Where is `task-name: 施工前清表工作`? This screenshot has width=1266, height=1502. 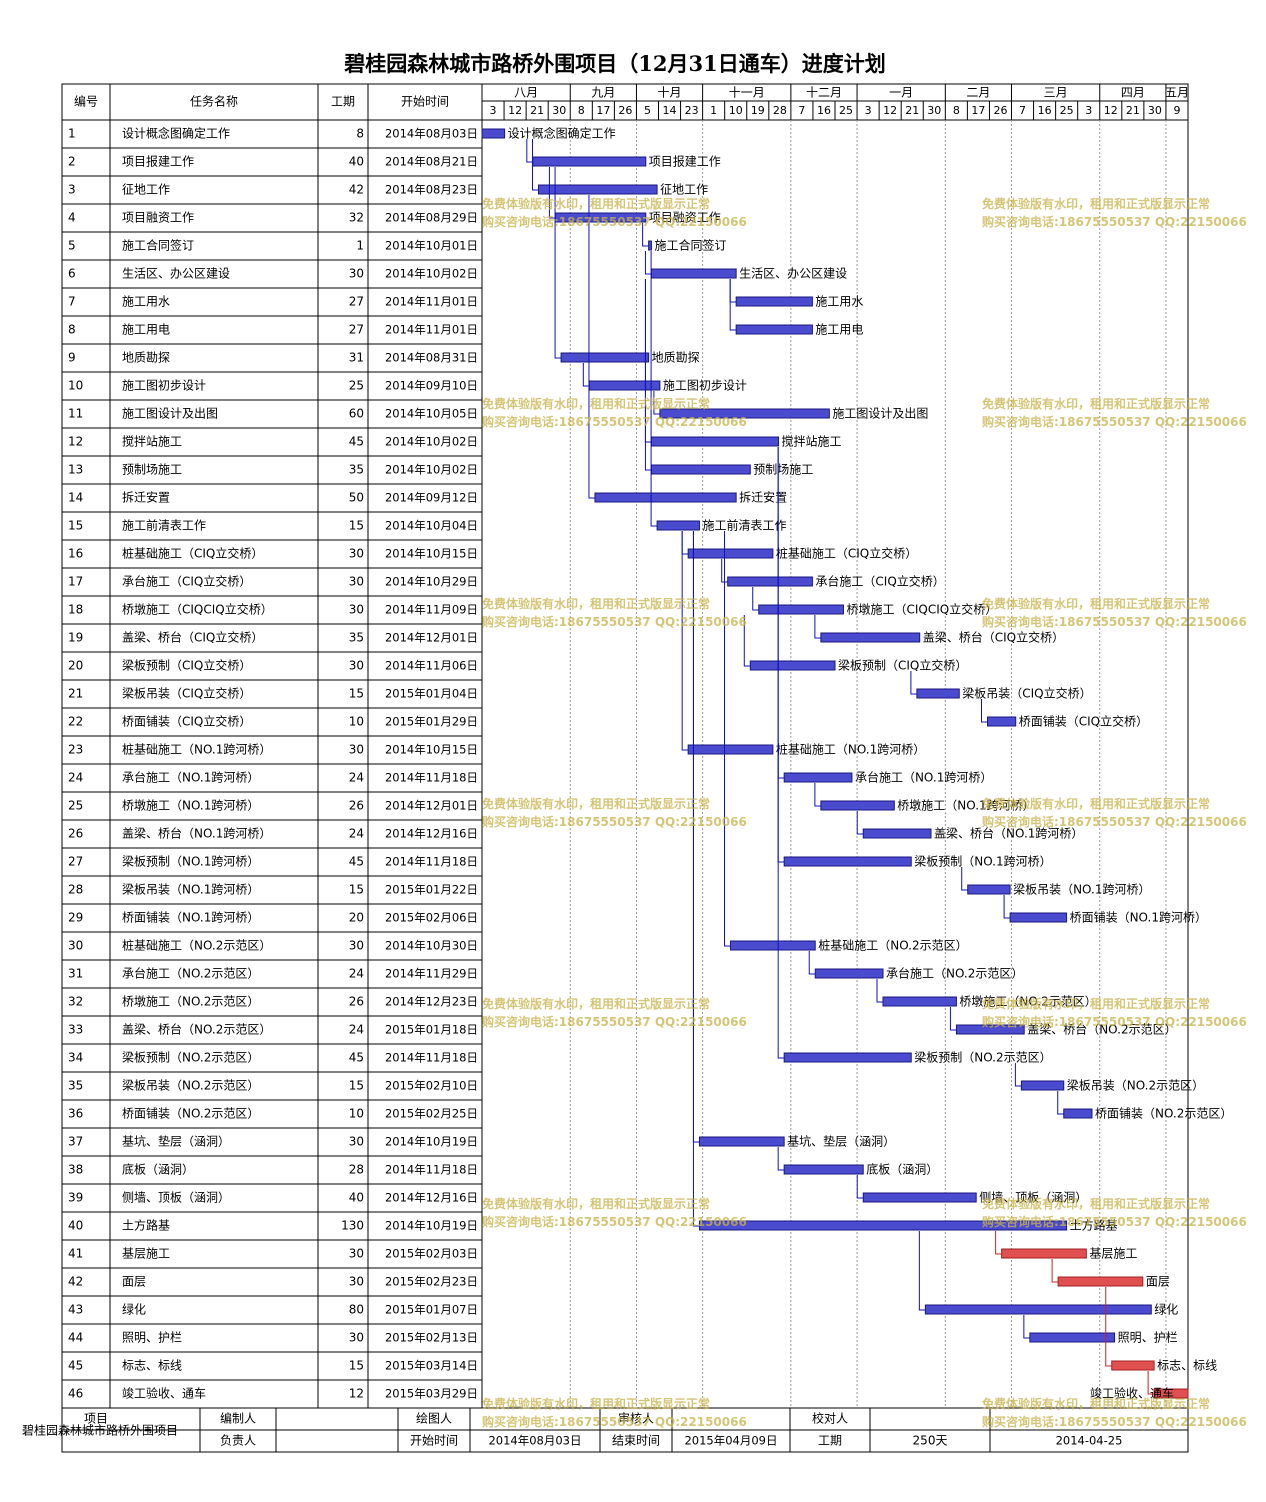 task-name: 施工前清表工作 is located at coordinates (164, 525).